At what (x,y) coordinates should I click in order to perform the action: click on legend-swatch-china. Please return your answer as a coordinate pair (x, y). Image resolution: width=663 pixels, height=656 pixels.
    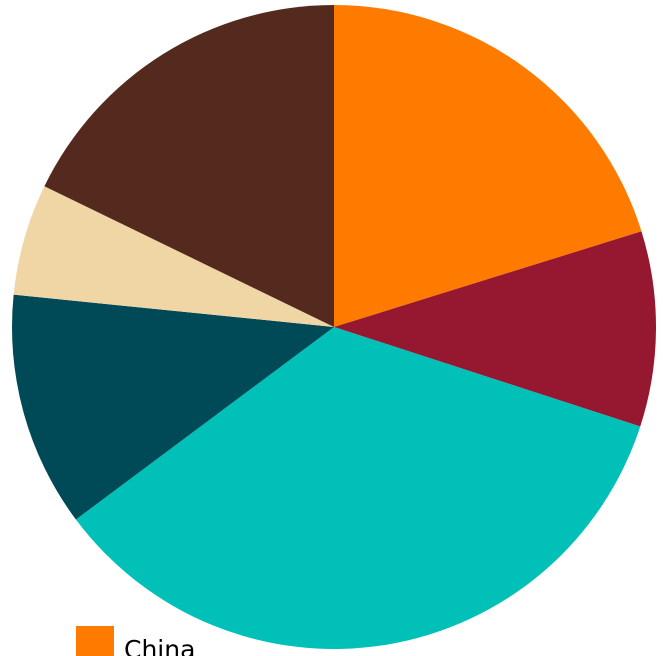
    Looking at the image, I should click on (95, 641).